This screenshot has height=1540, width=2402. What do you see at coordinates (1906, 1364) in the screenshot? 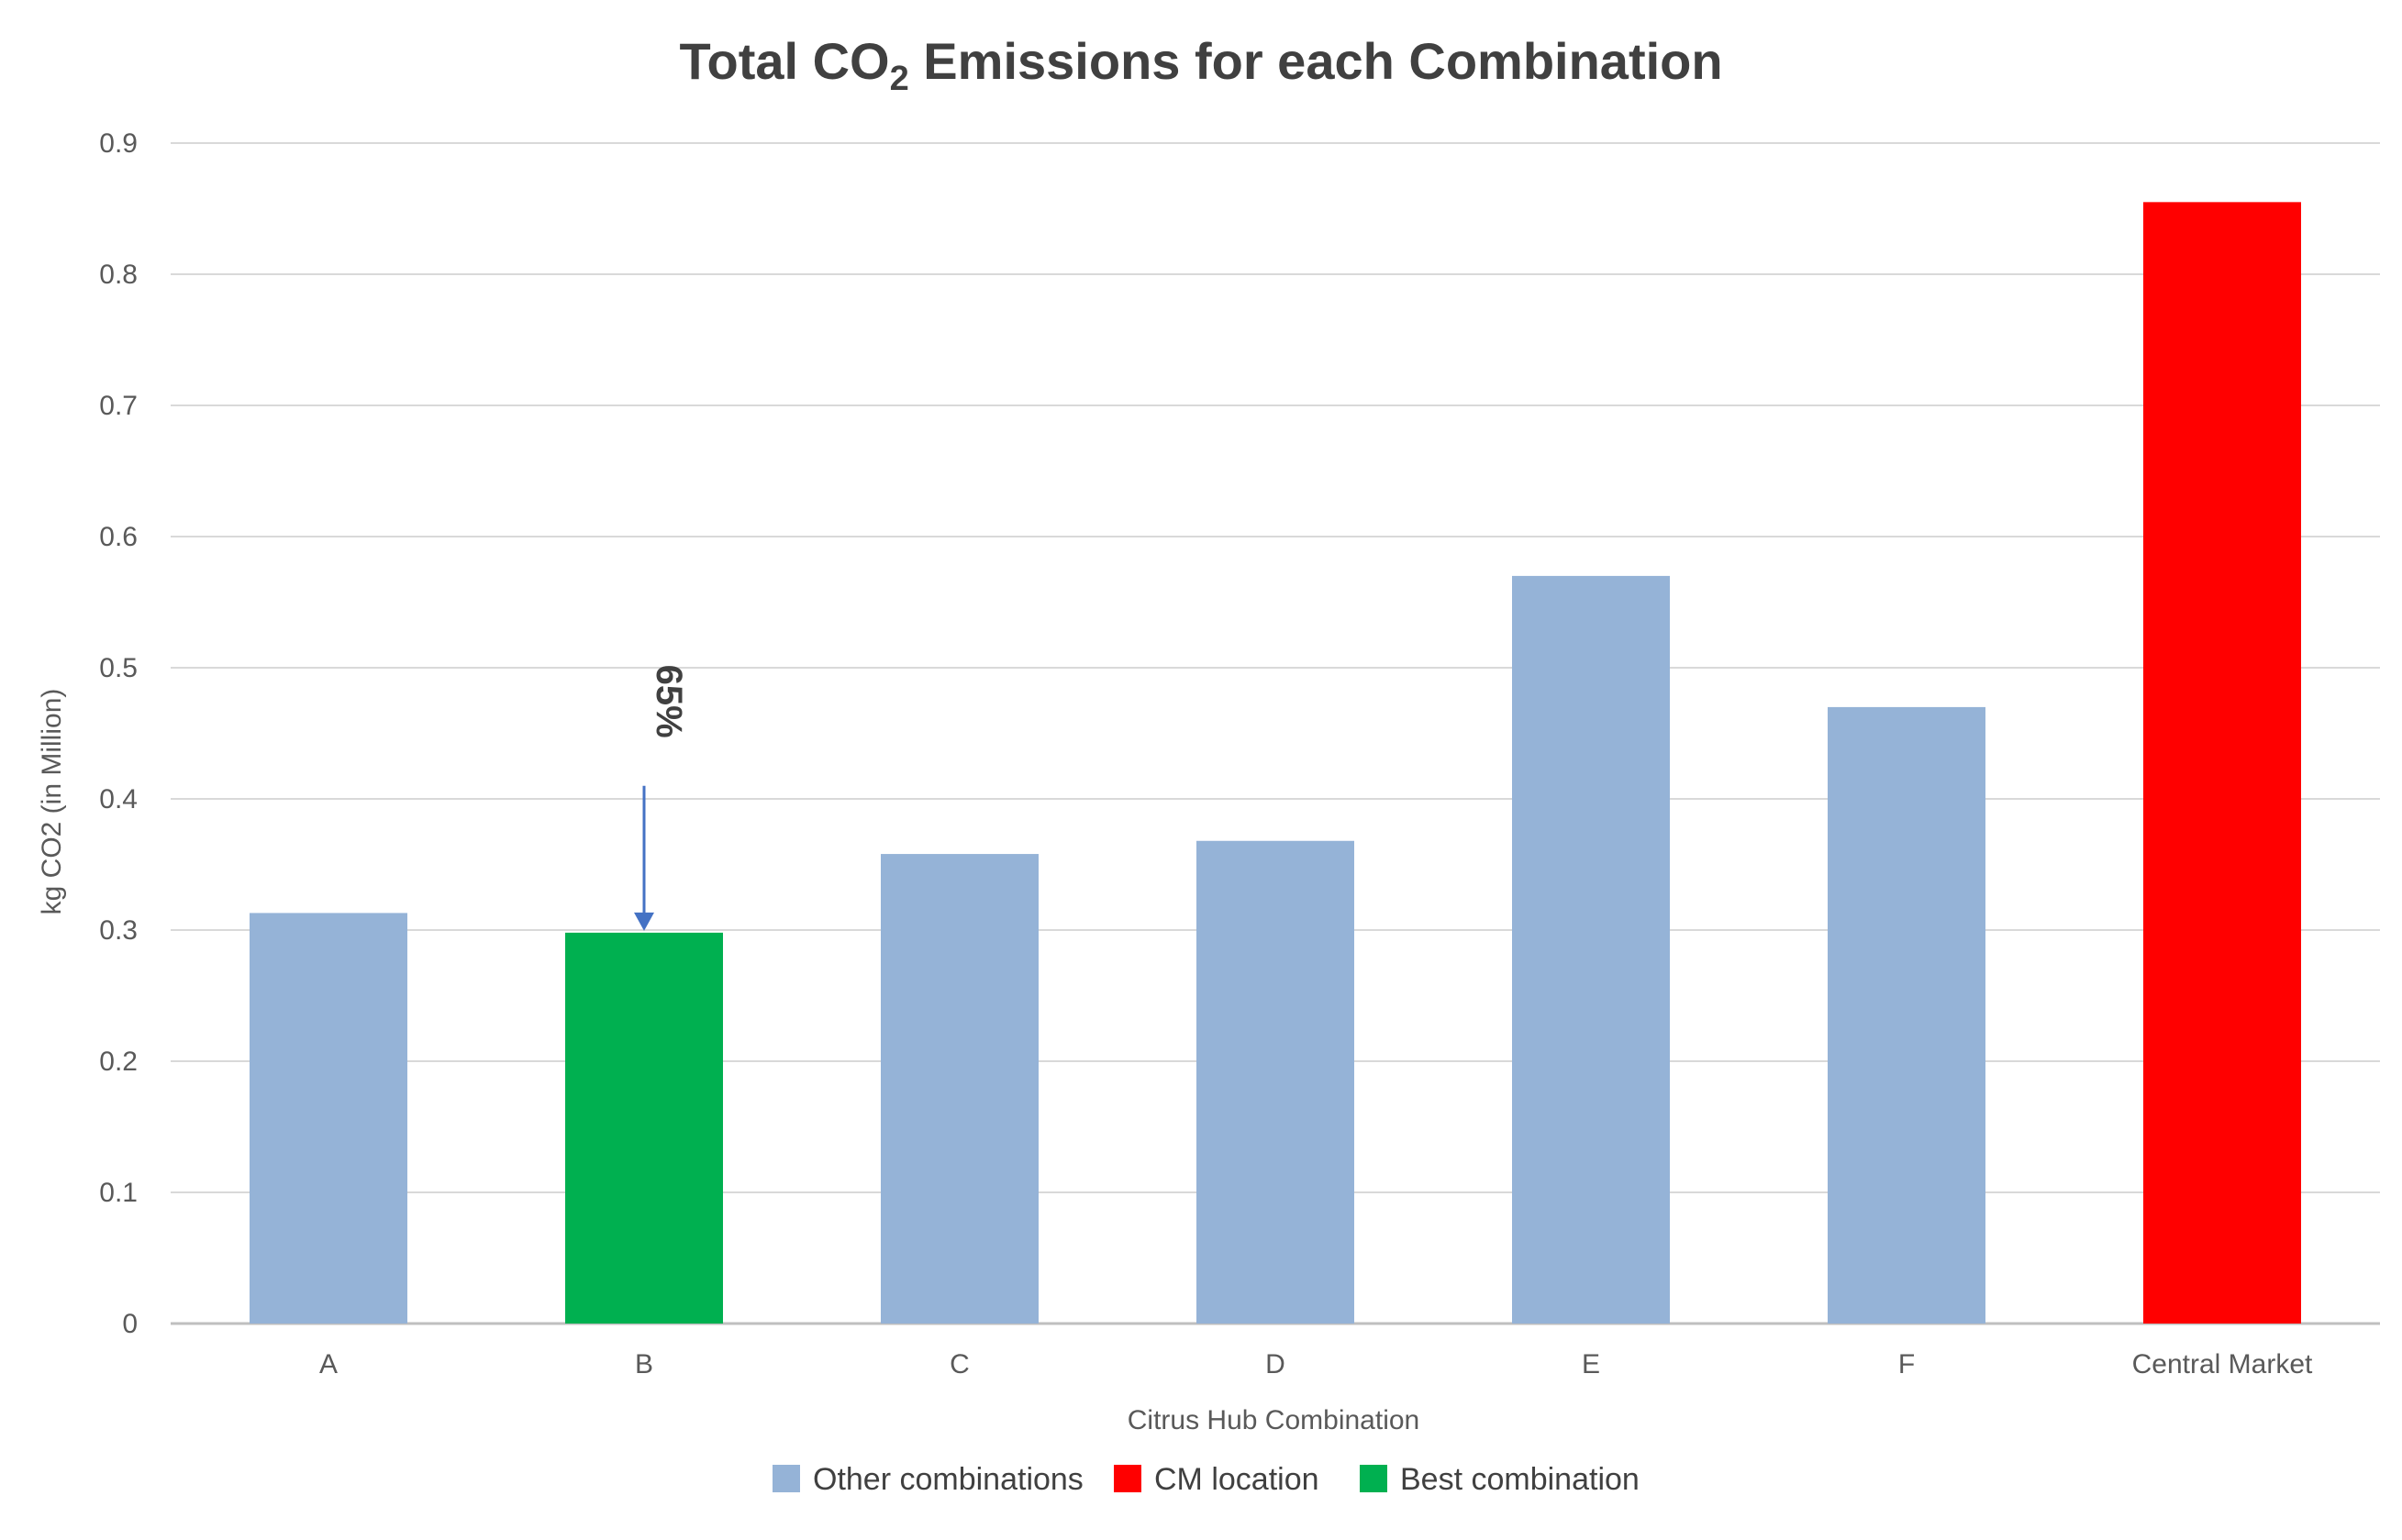
I see `x-tick-label: F` at bounding box center [1906, 1364].